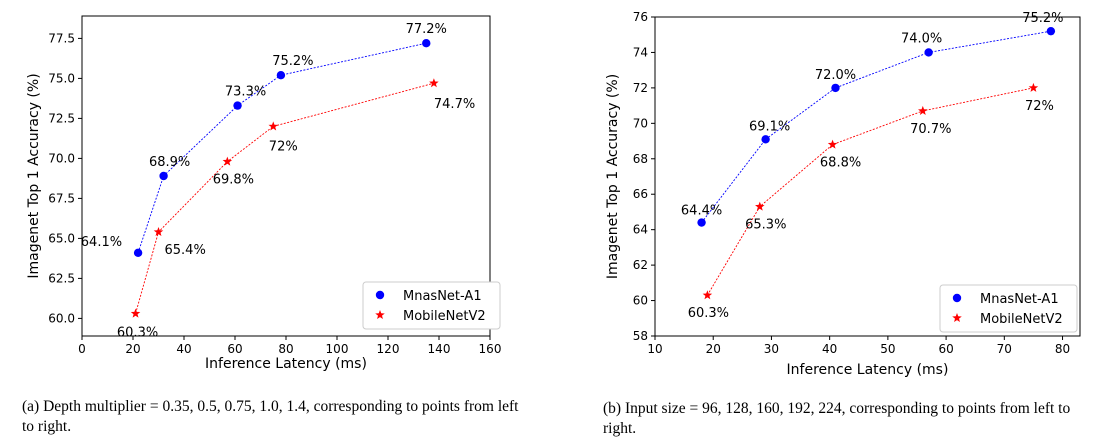 Image resolution: width=1102 pixels, height=445 pixels. Describe the element at coordinates (61, 198) in the screenshot. I see `y-tick-label: 67.5` at that location.